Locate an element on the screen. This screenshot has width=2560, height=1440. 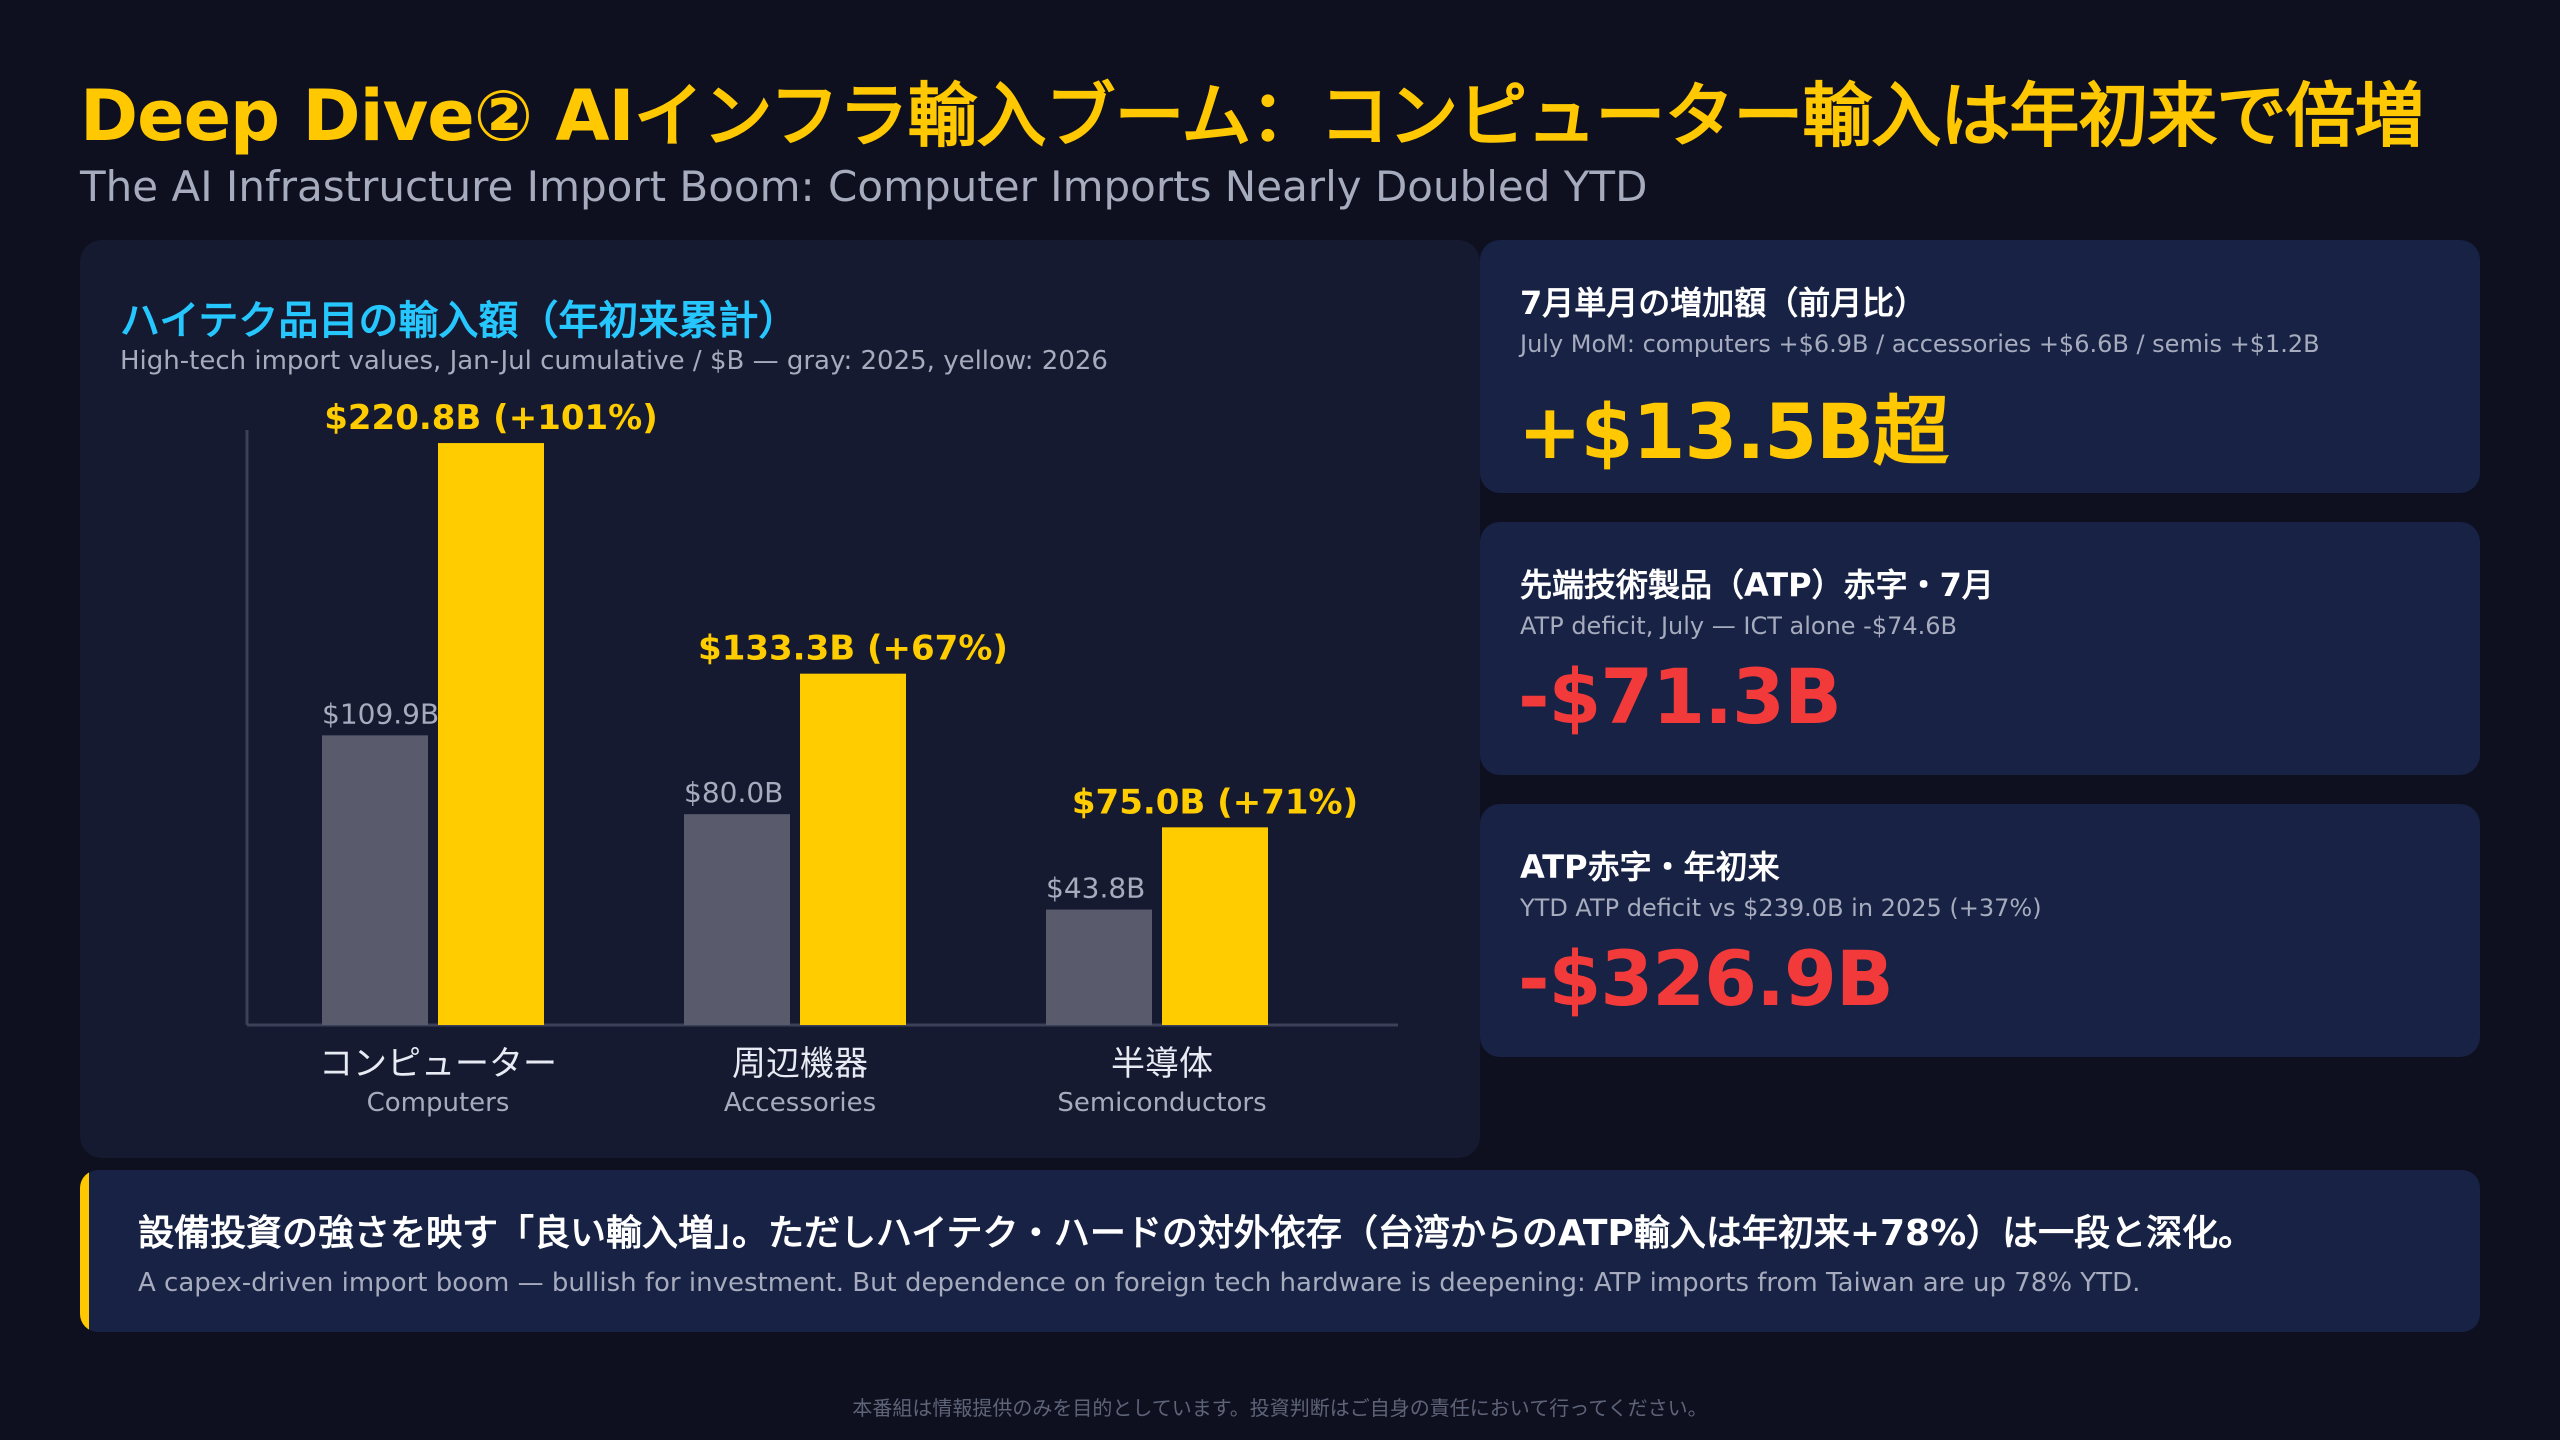
data-label-0-series-0: $109.9B is located at coordinates (380, 713).